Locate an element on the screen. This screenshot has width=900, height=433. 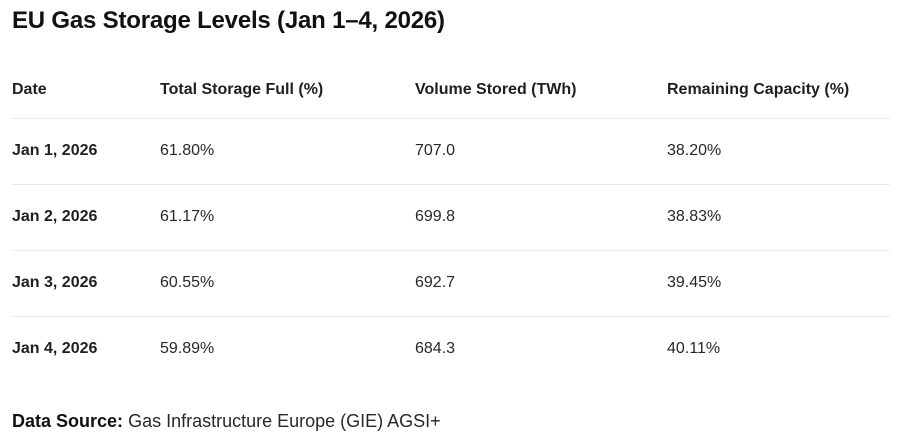
column-header-total-storage-full: Total Storage Full (%) is located at coordinates (287, 77).